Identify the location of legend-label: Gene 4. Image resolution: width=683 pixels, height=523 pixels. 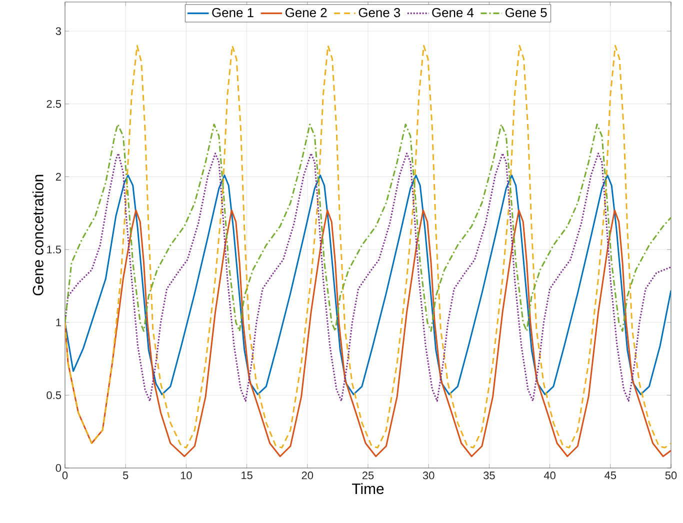
(453, 13).